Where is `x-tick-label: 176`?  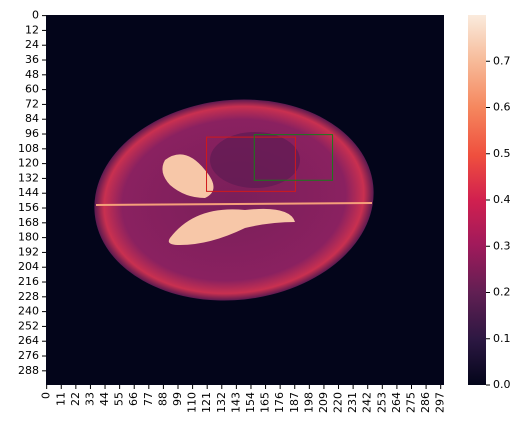
x-tick-label: 176 is located at coordinates (279, 402).